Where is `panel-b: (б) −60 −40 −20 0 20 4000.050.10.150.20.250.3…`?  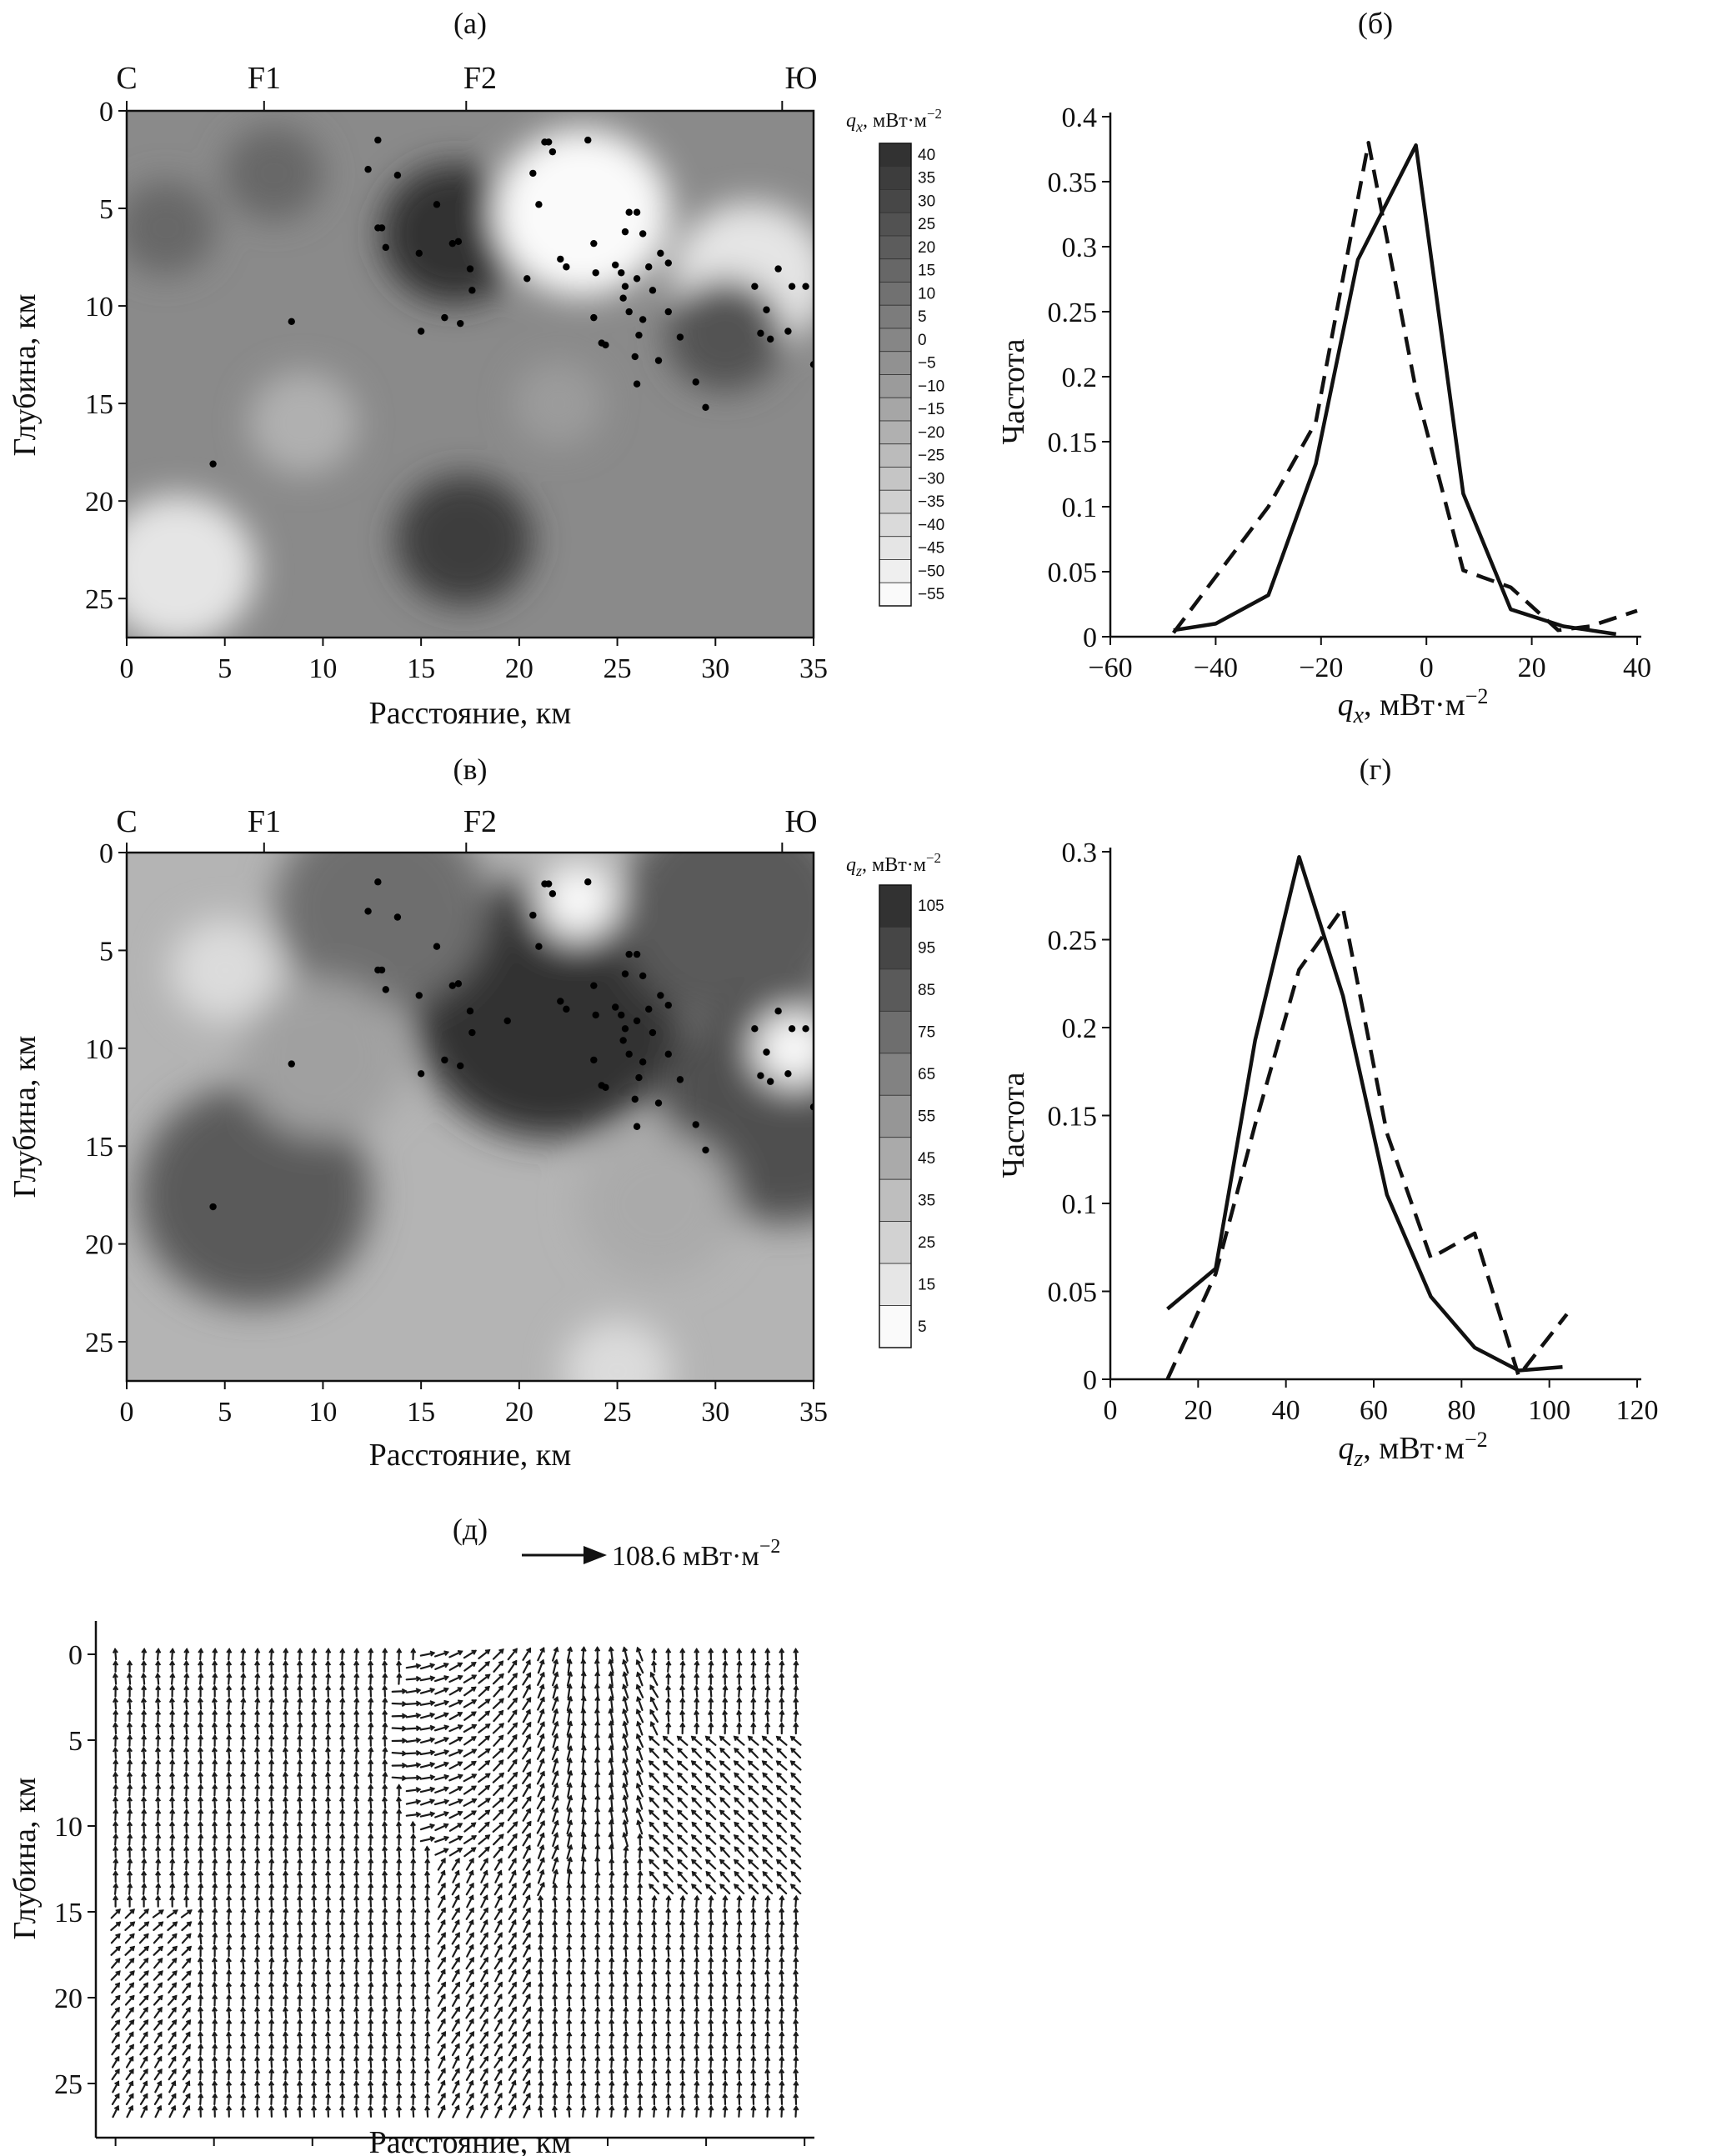 panel-b: (б) −60 −40 −20 0 20 4000.050.10.150.20.250.3… is located at coordinates (1324, 367).